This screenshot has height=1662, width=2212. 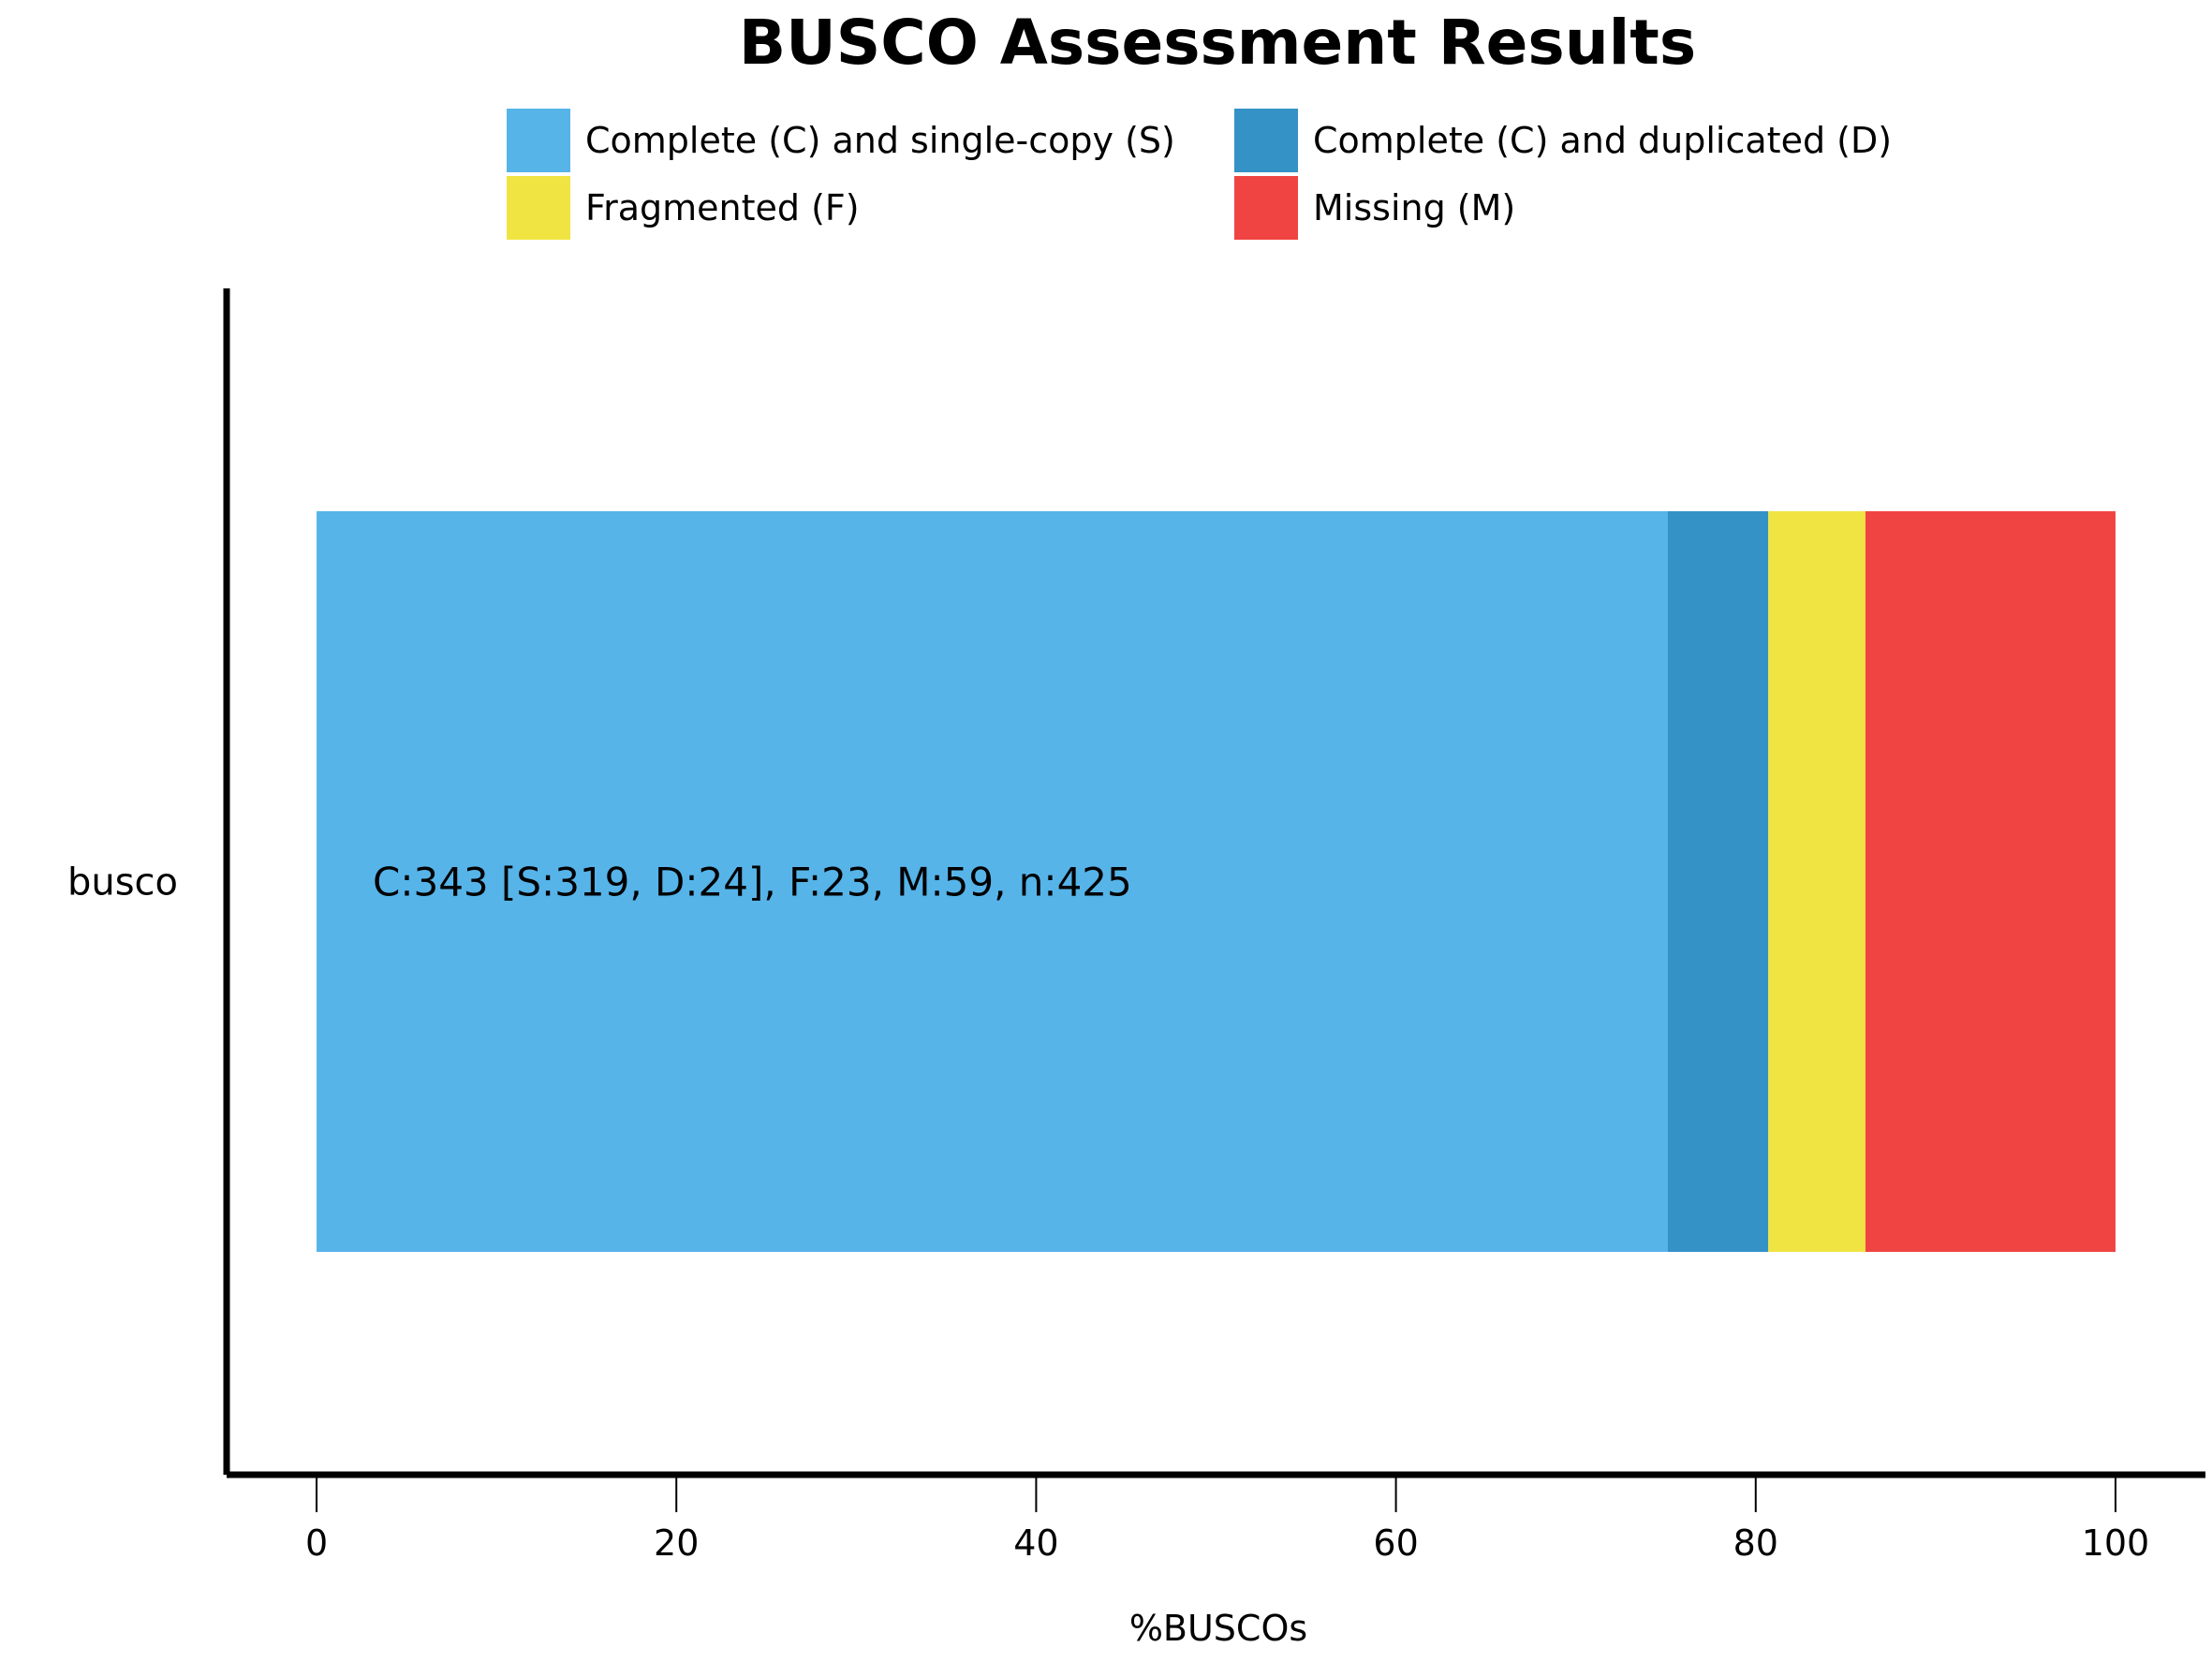 I want to click on y-category-labels: busco, so click(x=122, y=883).